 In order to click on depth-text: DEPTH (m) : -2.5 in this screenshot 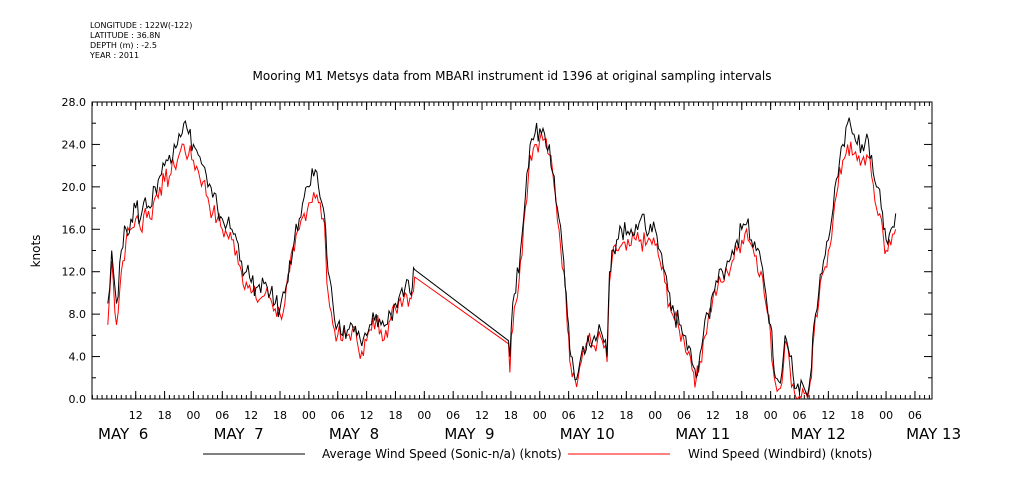, I will do `click(123, 45)`.